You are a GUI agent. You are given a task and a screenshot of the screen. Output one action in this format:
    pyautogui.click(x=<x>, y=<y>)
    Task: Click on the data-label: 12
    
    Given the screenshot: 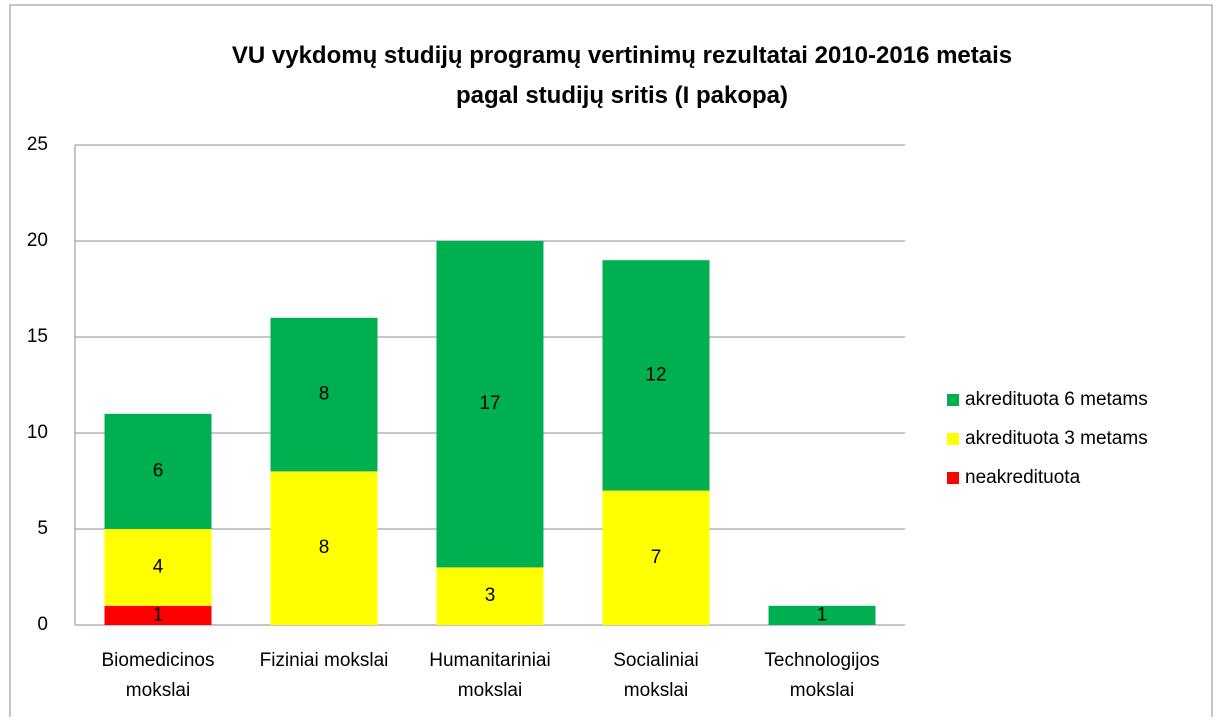 What is the action you would take?
    pyautogui.click(x=655, y=374)
    